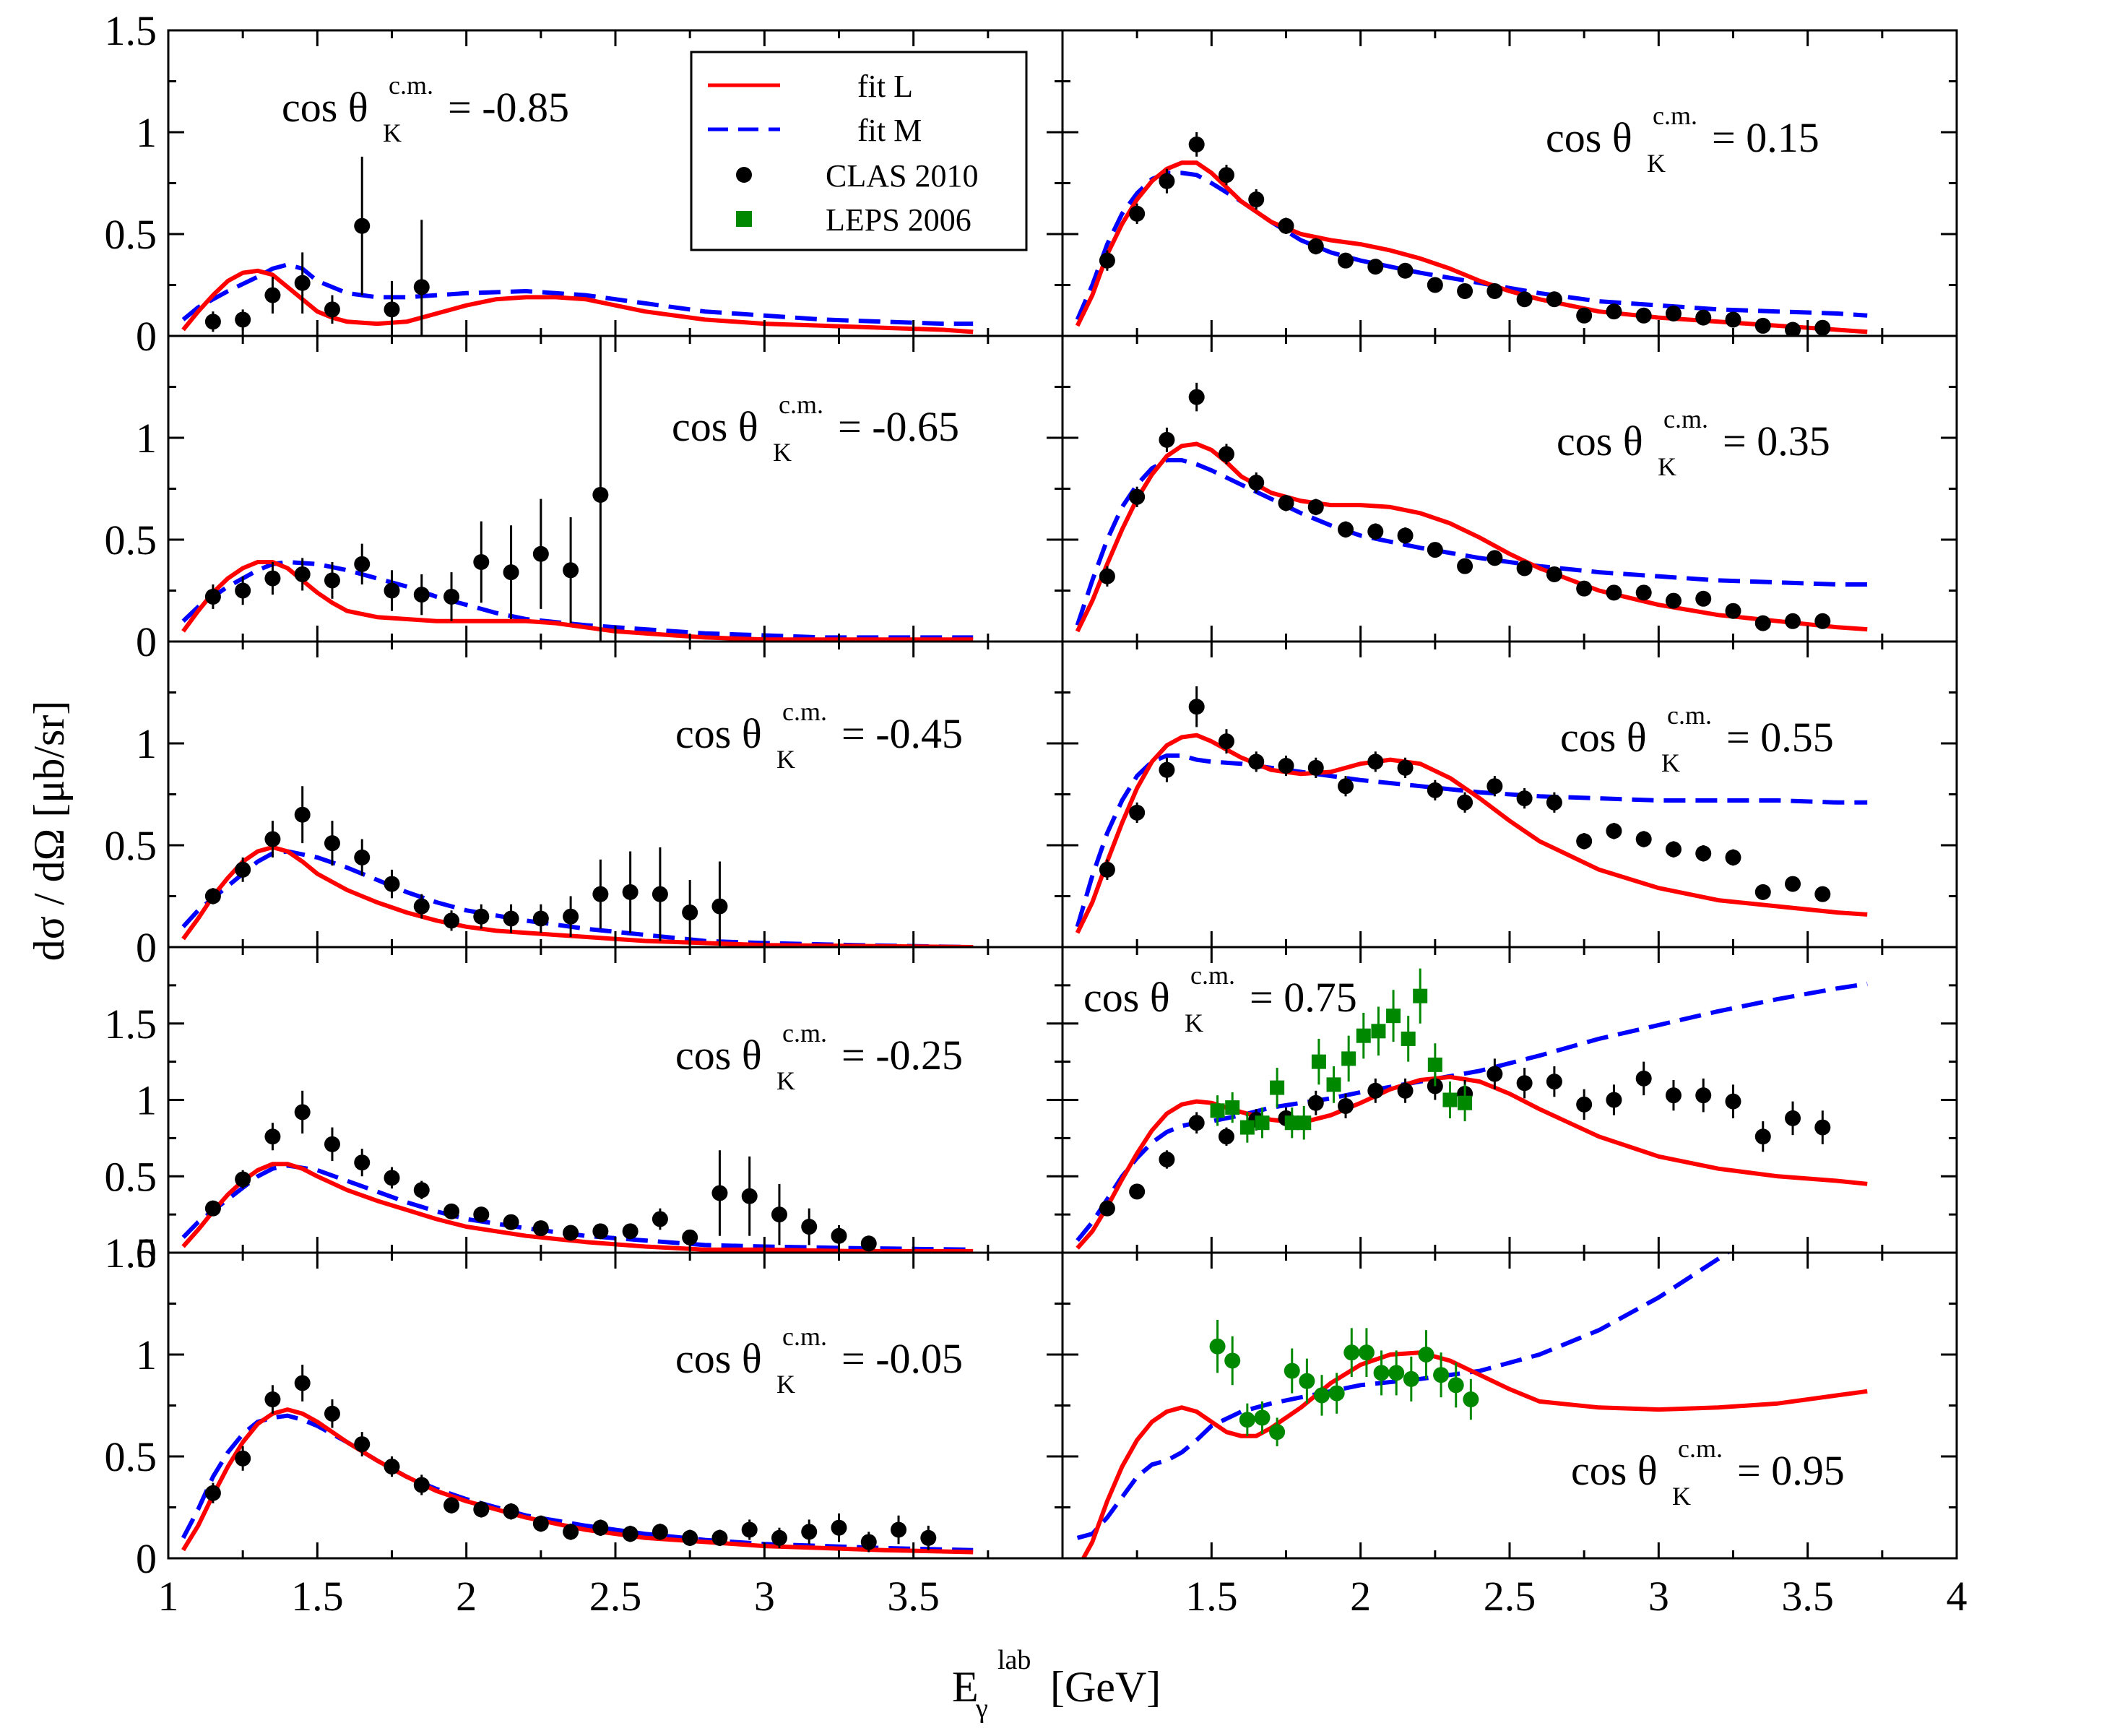 This screenshot has height=1736, width=2112. What do you see at coordinates (982, 1708) in the screenshot?
I see `x-axis-title-subscript: γ` at bounding box center [982, 1708].